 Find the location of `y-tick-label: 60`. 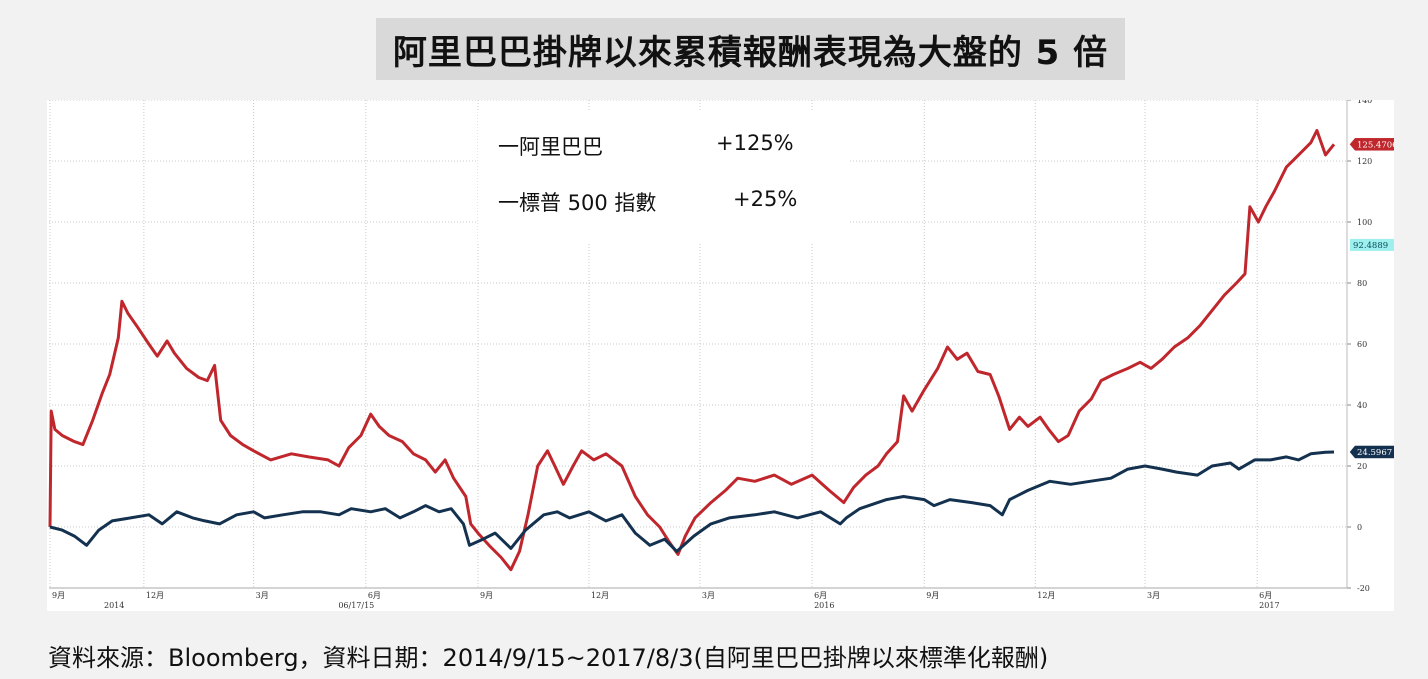

y-tick-label: 60 is located at coordinates (1362, 344).